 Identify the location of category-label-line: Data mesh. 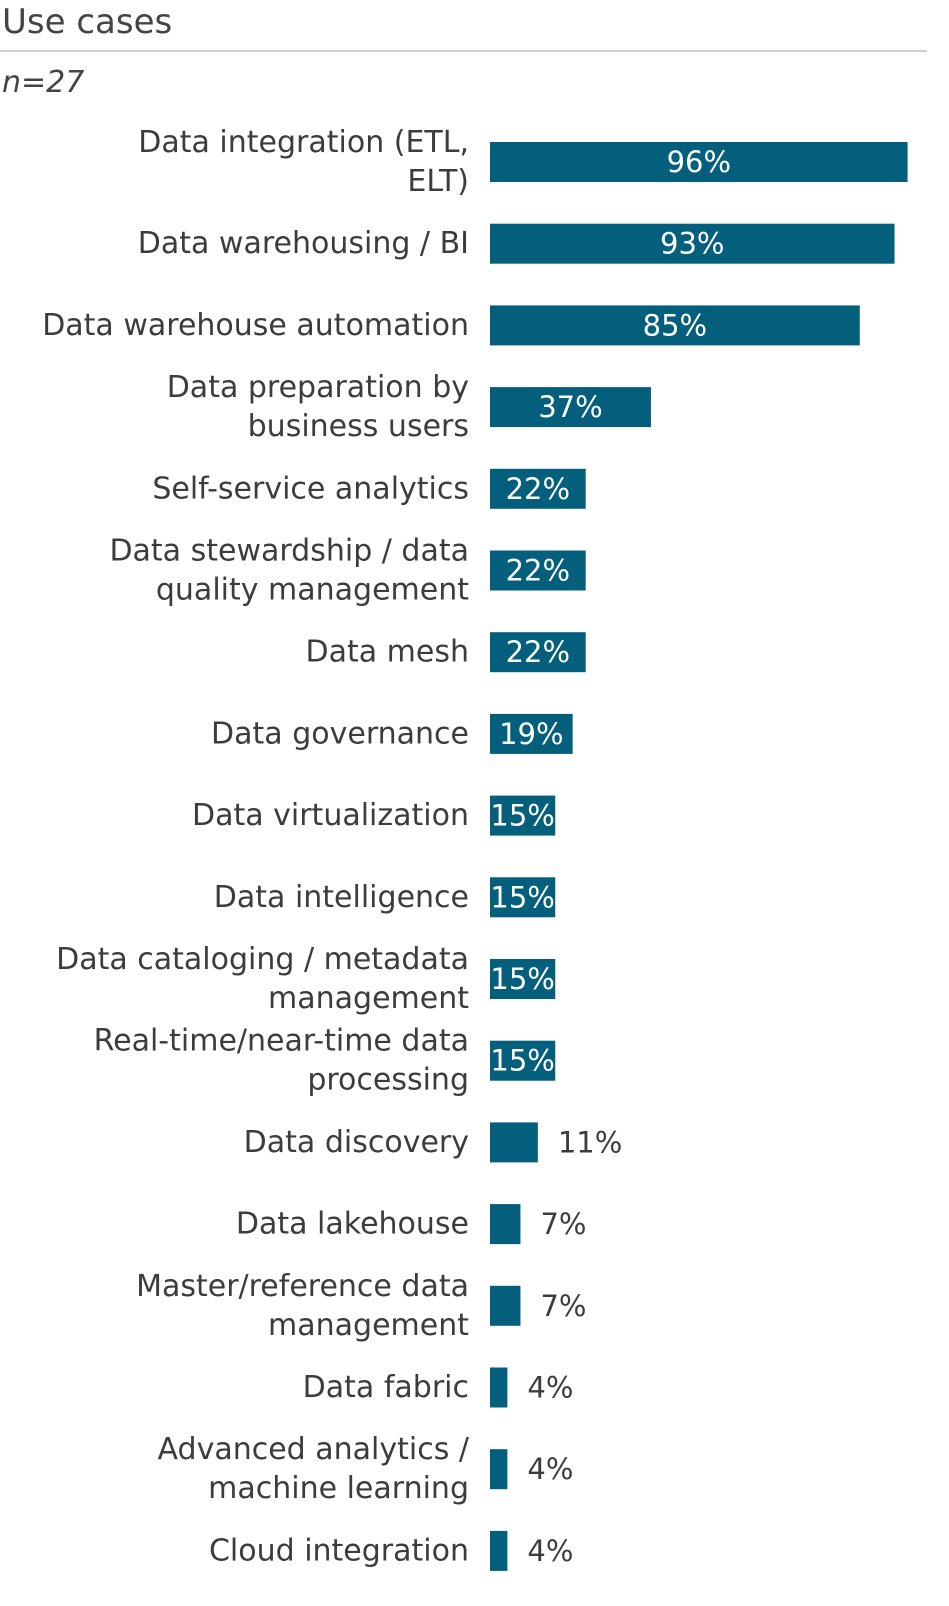
(388, 652).